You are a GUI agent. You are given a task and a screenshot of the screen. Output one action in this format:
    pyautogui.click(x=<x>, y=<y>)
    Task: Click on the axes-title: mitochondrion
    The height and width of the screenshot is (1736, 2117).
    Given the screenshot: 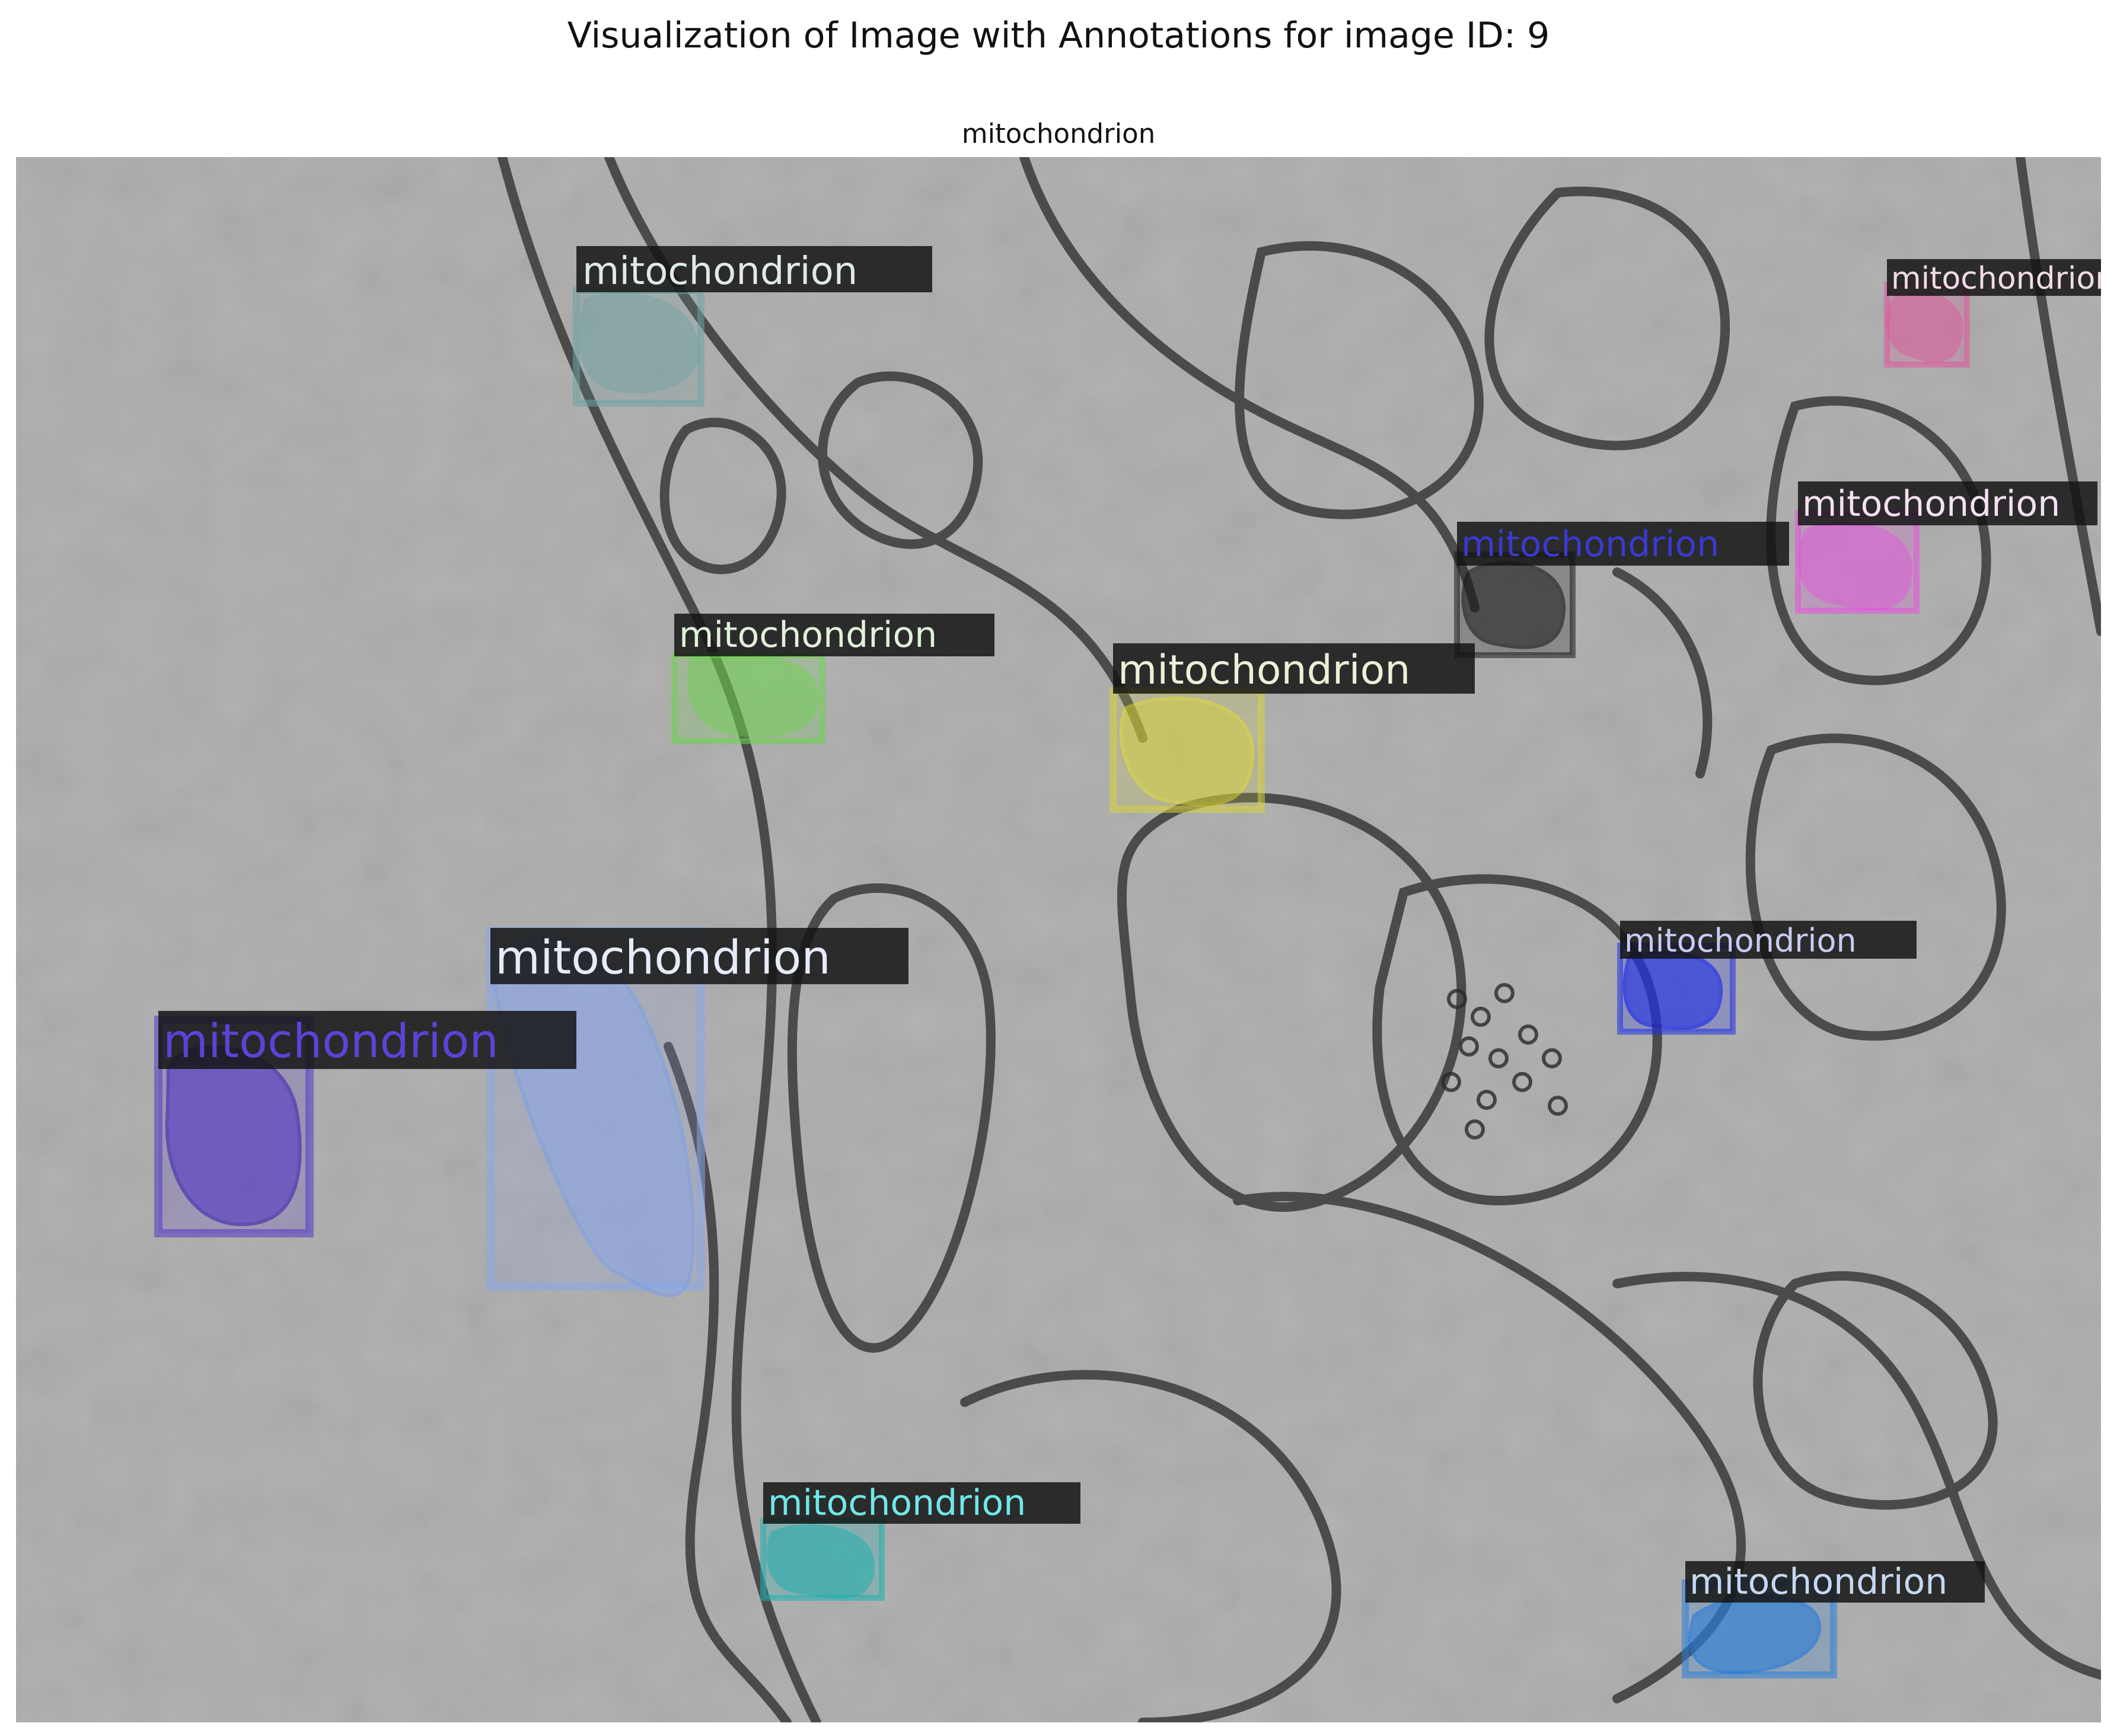 What is the action you would take?
    pyautogui.click(x=1059, y=133)
    